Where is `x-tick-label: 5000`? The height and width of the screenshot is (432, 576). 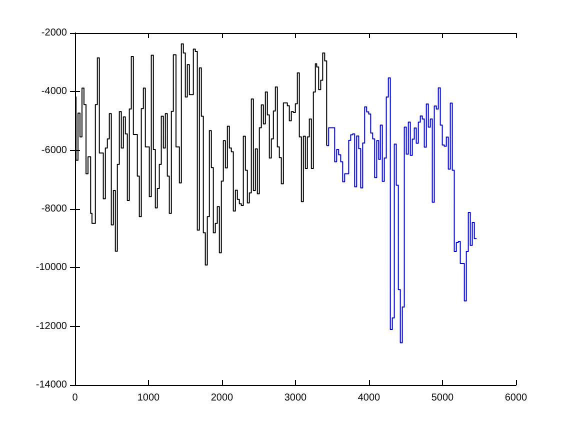
x-tick-label: 5000 is located at coordinates (442, 398).